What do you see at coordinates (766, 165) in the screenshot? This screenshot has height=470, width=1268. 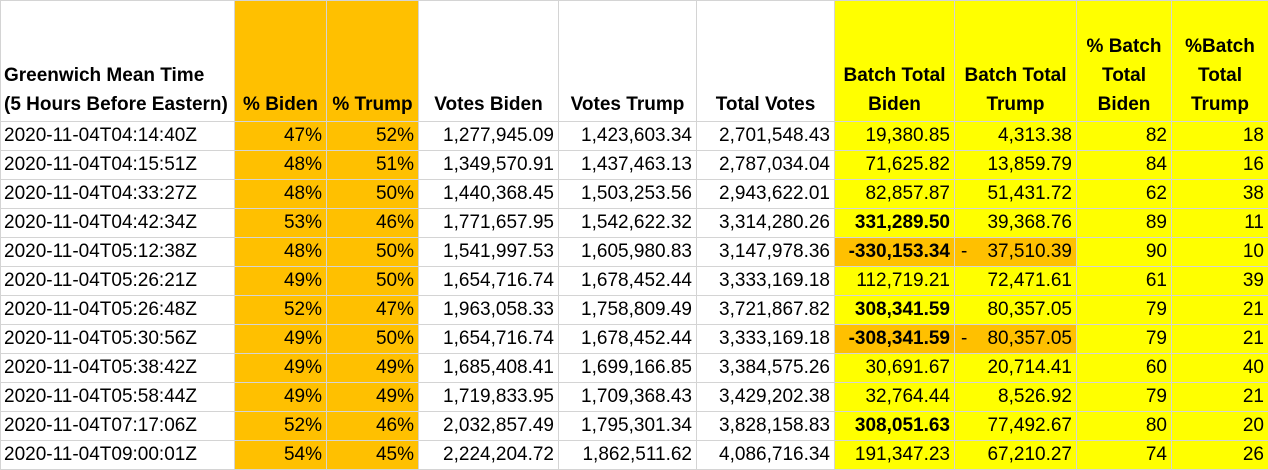 I see `total-votes-cell: 2,787,034.04` at bounding box center [766, 165].